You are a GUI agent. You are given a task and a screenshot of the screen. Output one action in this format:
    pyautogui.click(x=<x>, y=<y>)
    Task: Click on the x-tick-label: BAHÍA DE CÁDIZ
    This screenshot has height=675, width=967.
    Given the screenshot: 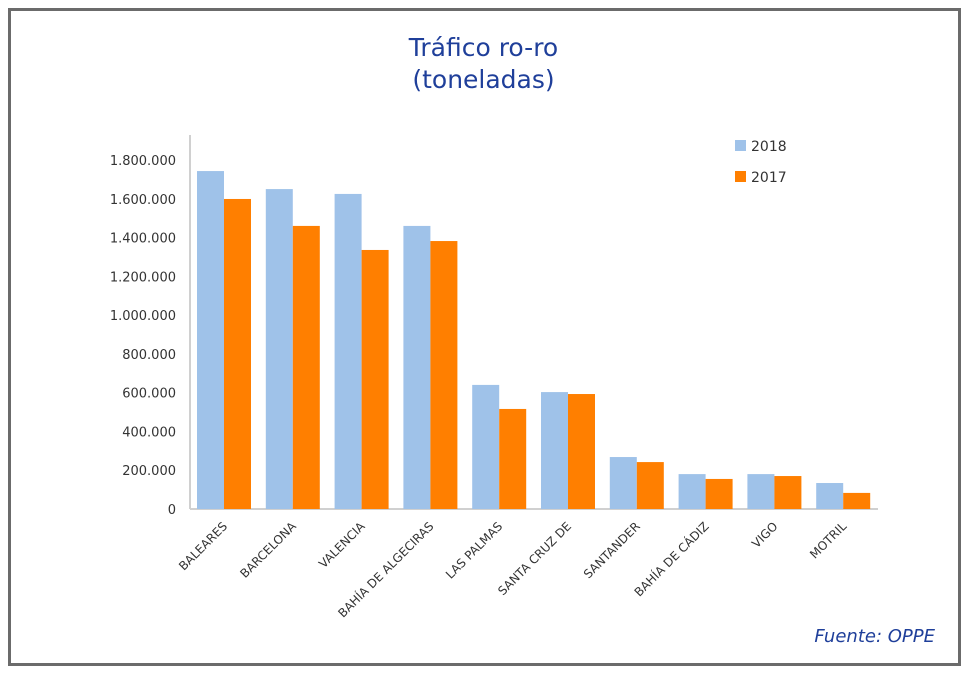 What is the action you would take?
    pyautogui.click(x=671, y=559)
    